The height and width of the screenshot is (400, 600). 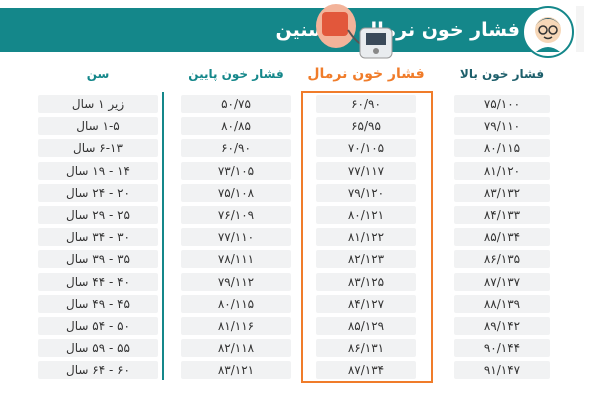 What do you see at coordinates (366, 215) in the screenshot?
I see `table-cell: ۸۰/۱۲۱` at bounding box center [366, 215].